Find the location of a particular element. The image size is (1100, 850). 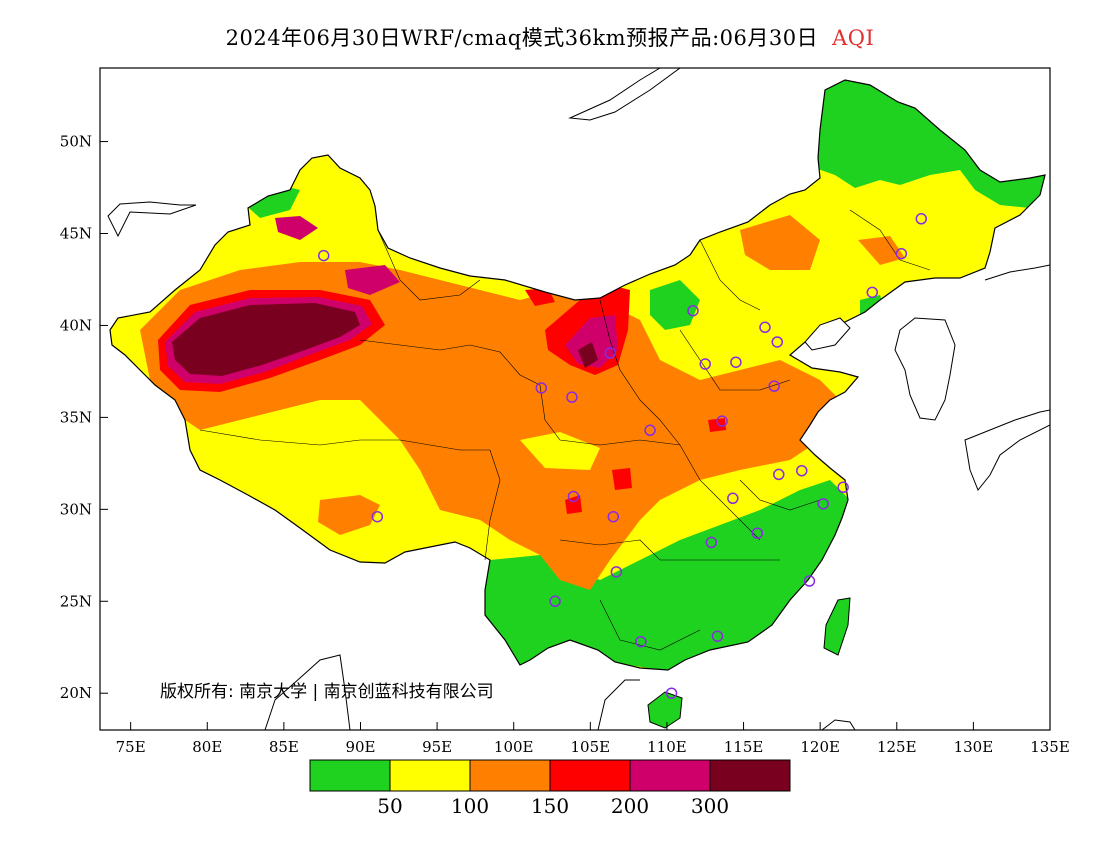

russia-coastline is located at coordinates (1017, 272).